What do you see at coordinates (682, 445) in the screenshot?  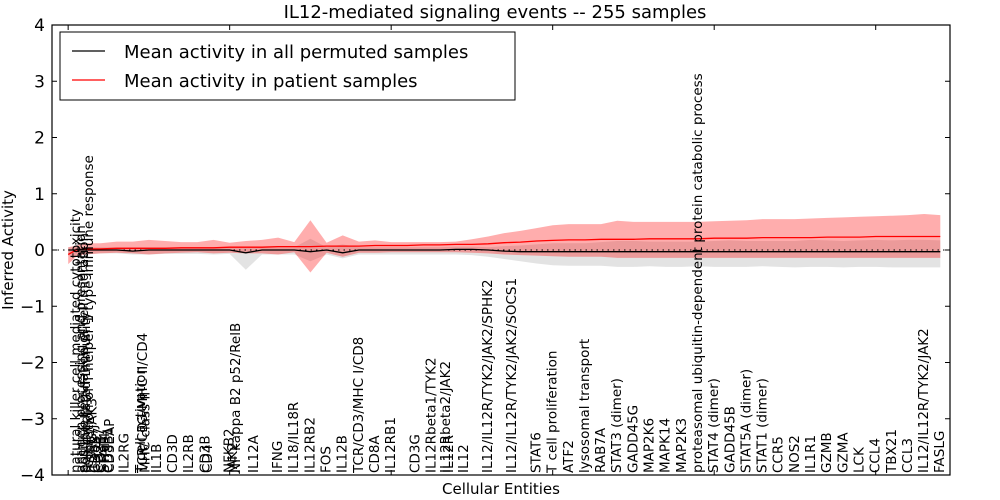 I see `x-category-label: MAP2K3` at bounding box center [682, 445].